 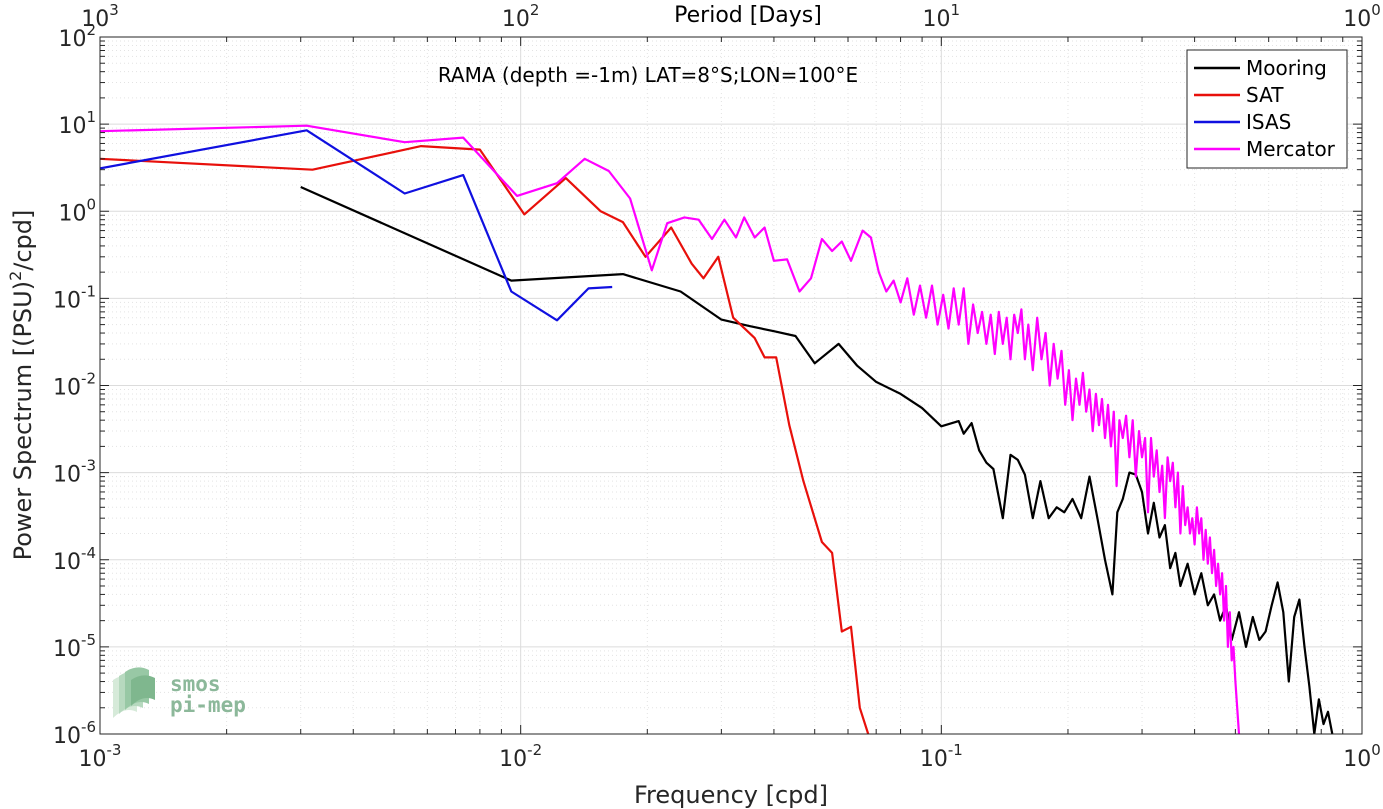 I want to click on top-axis-title: Period [Days], so click(x=748, y=15).